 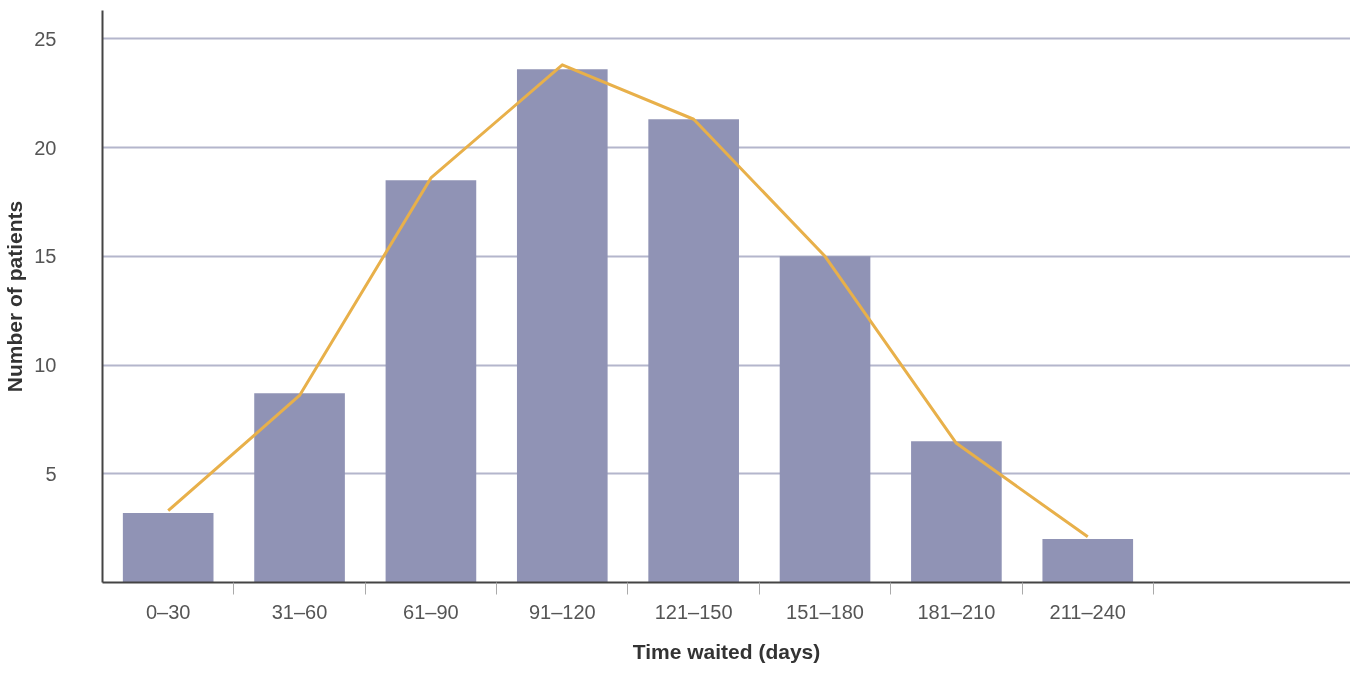 I want to click on x-tick-label: 121–150, so click(x=693, y=611).